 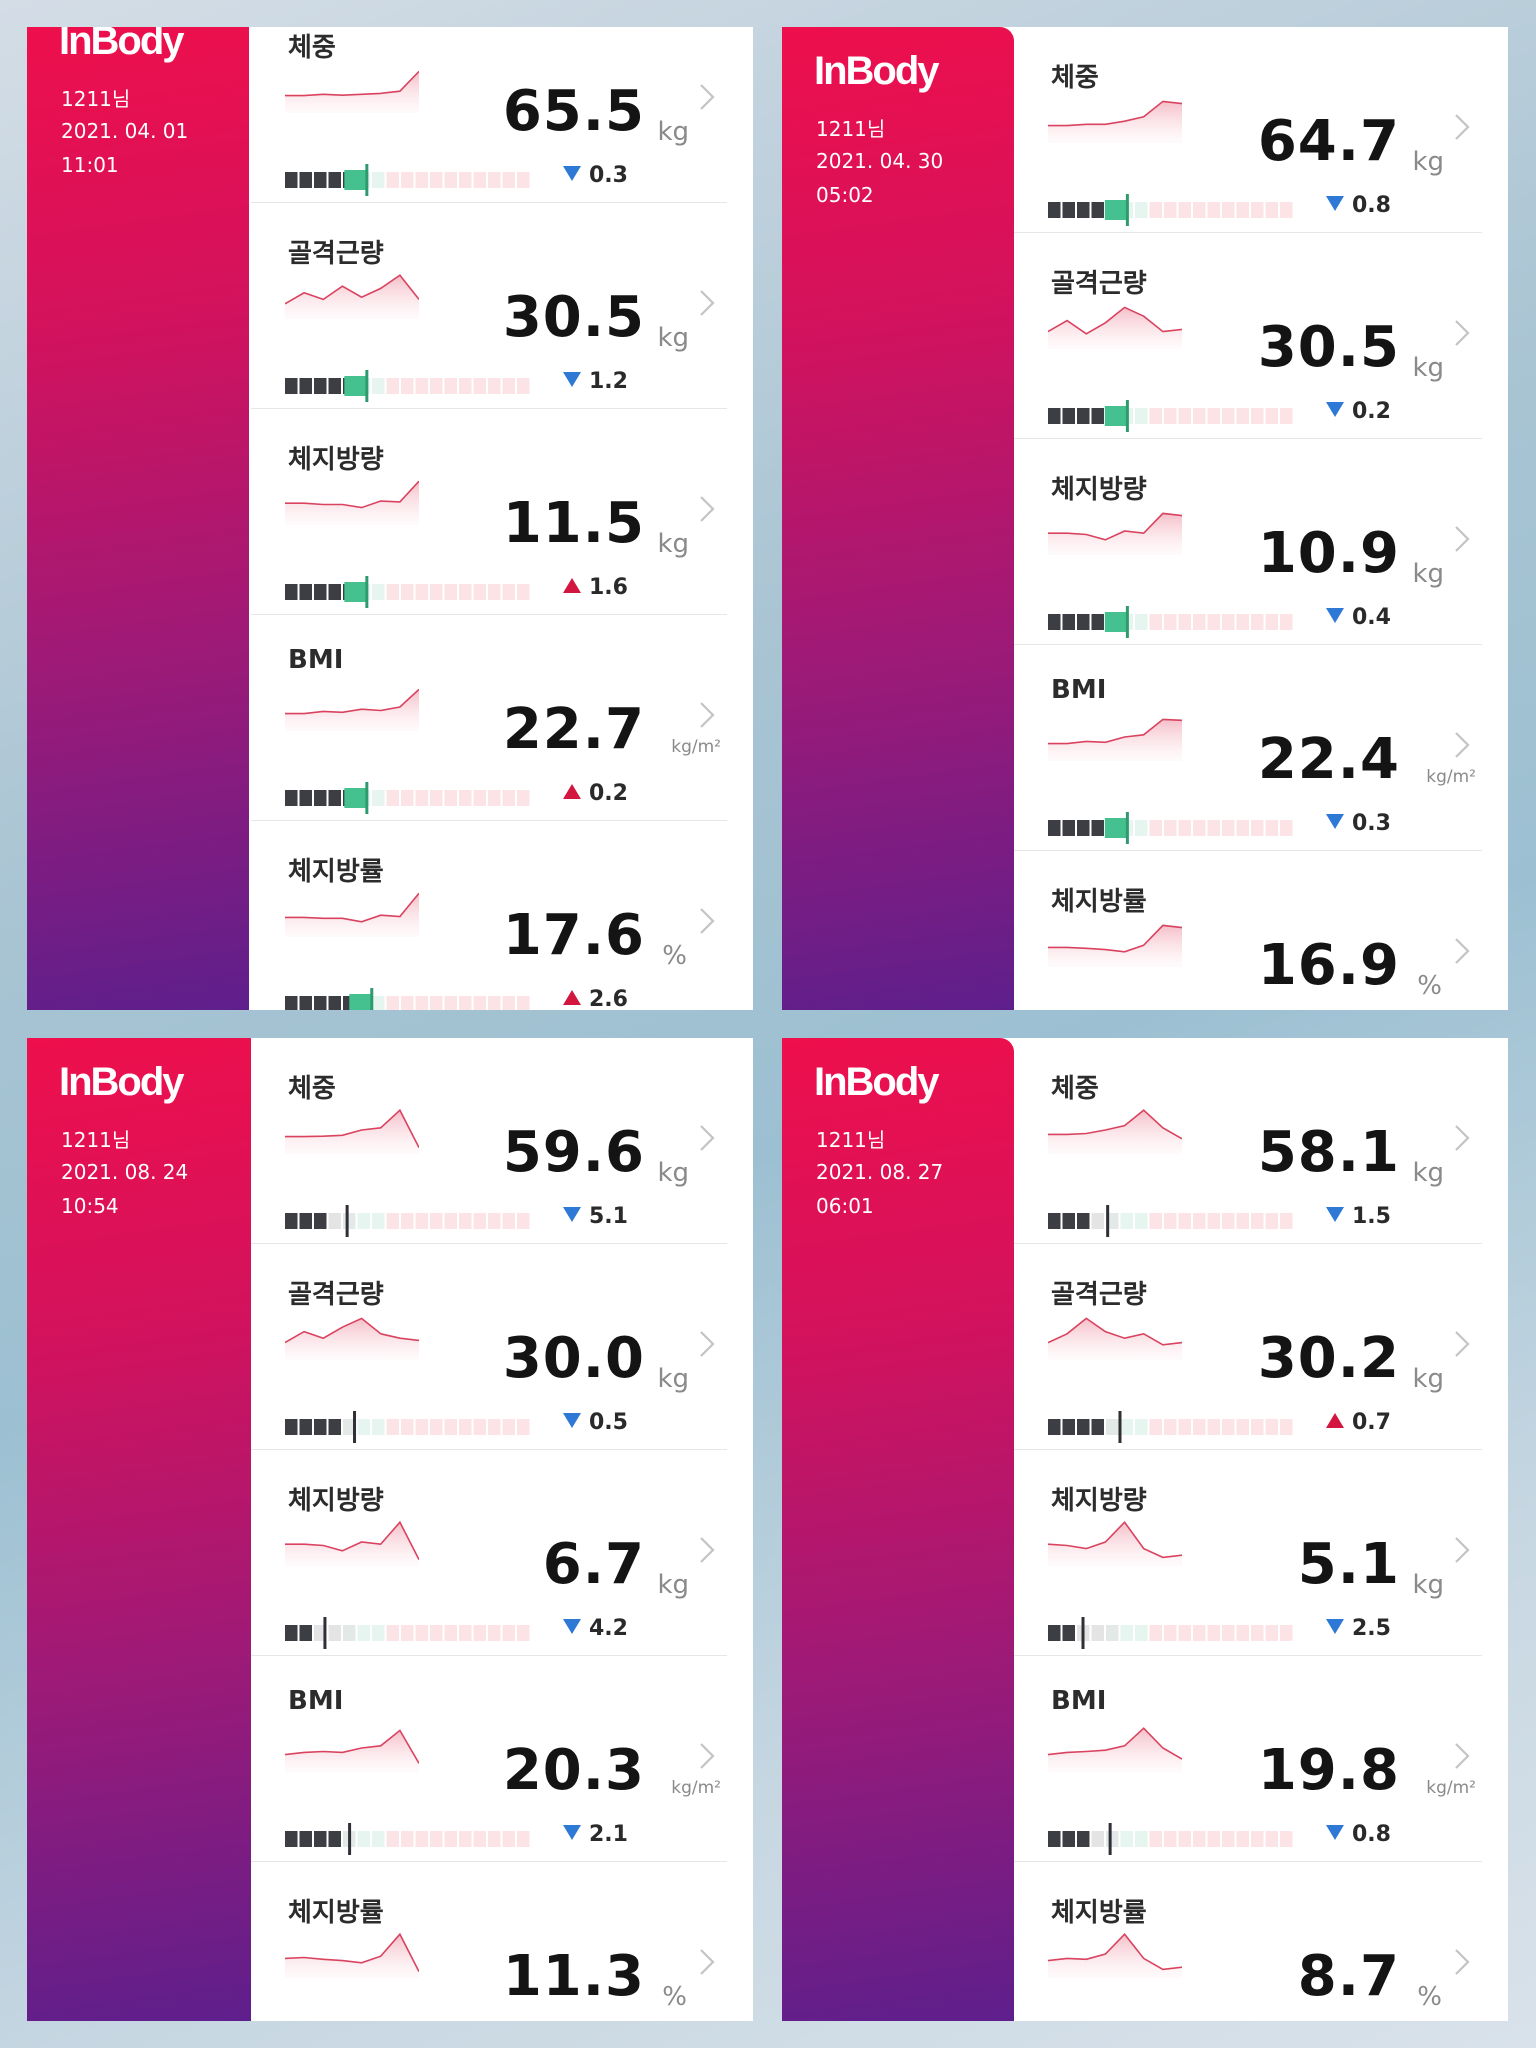 I want to click on metric-row: BMI 22.4 kg/m² 0.3, so click(x=1248, y=748).